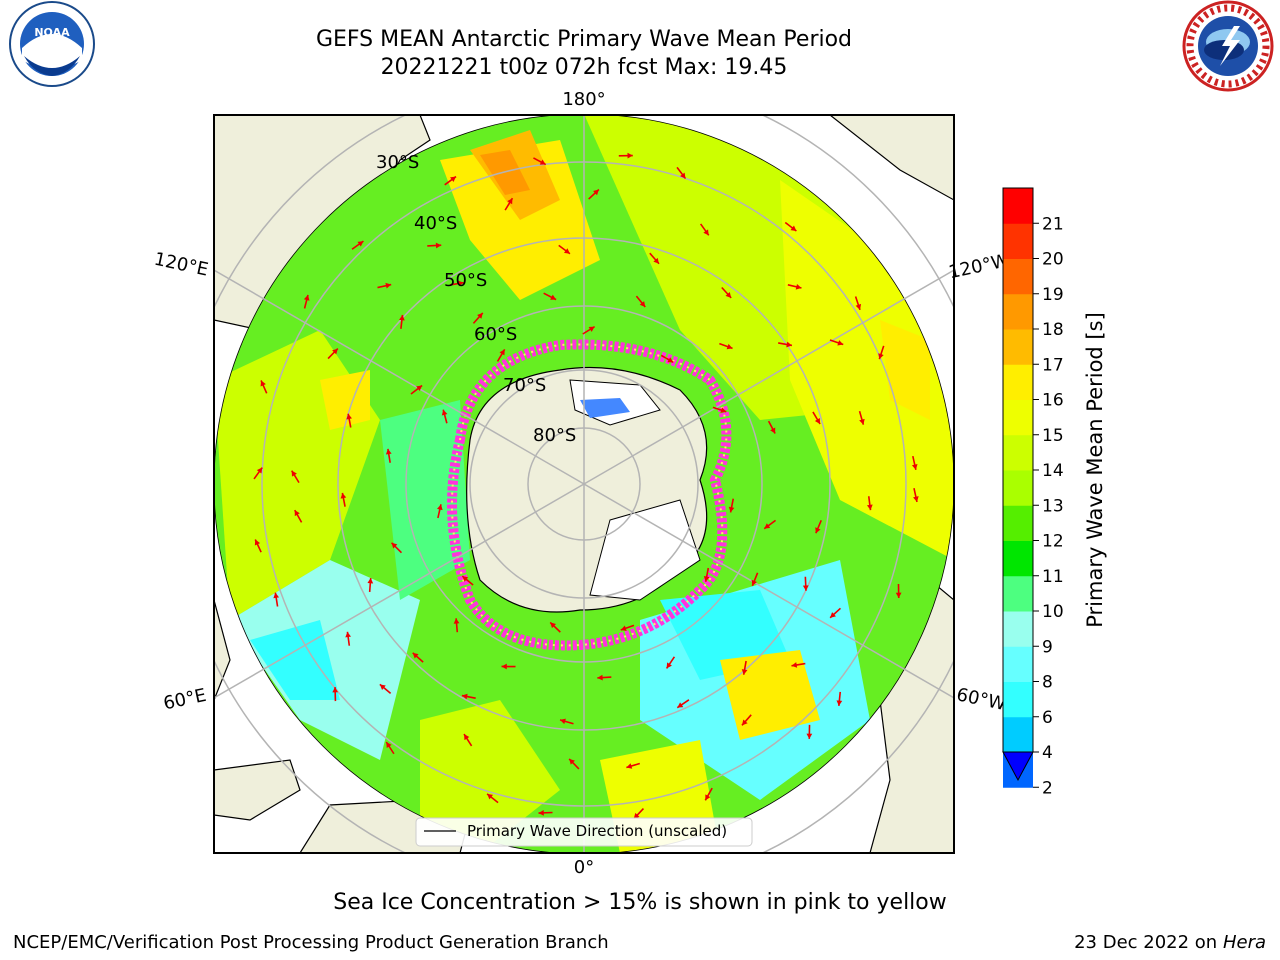 The image size is (1280, 960). I want to click on lon-label-0: 0°, so click(584, 867).